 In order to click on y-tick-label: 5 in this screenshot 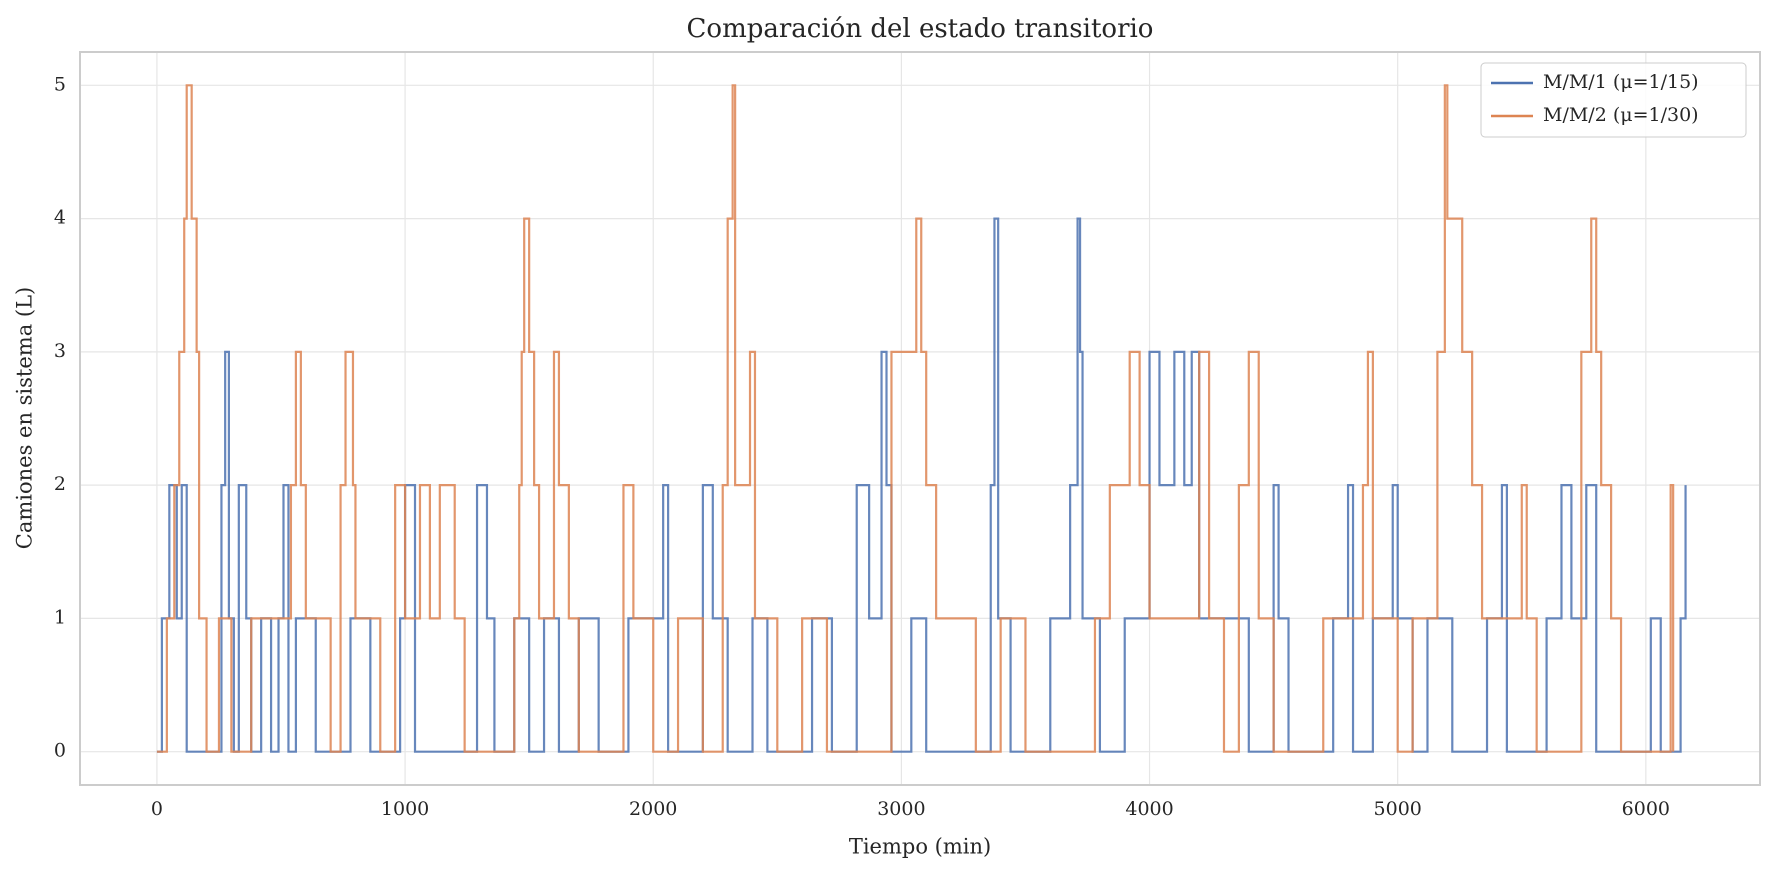, I will do `click(60, 84)`.